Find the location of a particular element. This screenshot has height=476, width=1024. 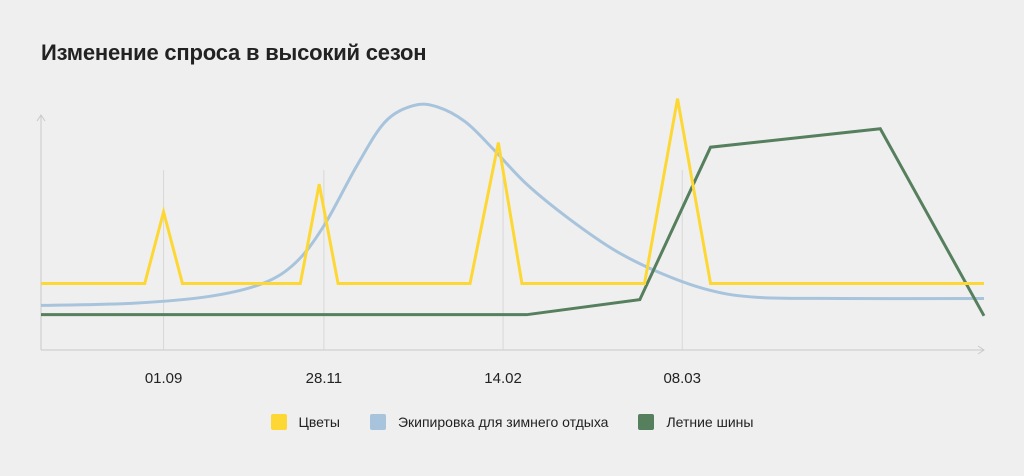

tick-layer: 01.09 28.11 14.02 08.03 is located at coordinates (423, 378).